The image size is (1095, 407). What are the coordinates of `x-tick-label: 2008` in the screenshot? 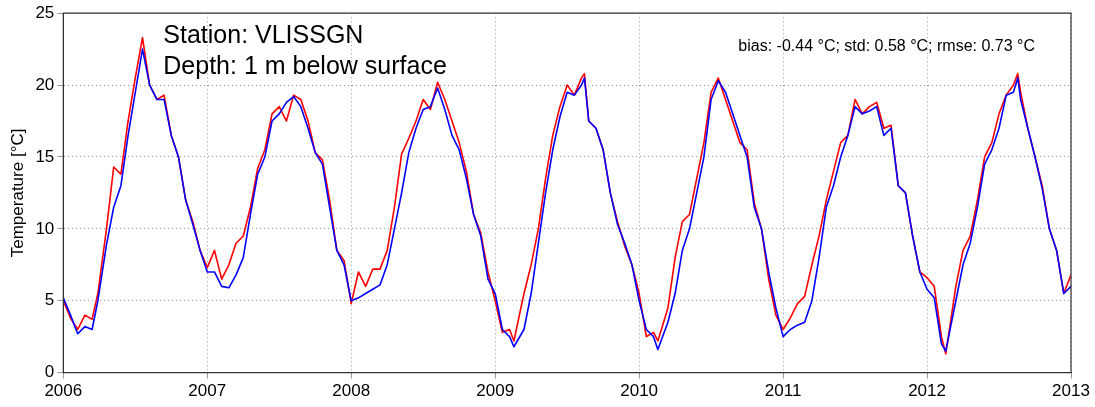 It's located at (351, 391).